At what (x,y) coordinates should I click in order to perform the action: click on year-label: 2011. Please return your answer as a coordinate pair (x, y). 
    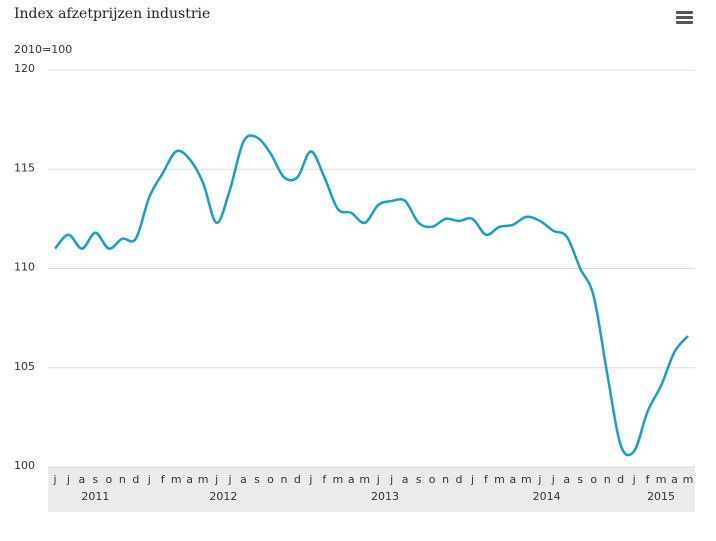
    Looking at the image, I should click on (95, 496).